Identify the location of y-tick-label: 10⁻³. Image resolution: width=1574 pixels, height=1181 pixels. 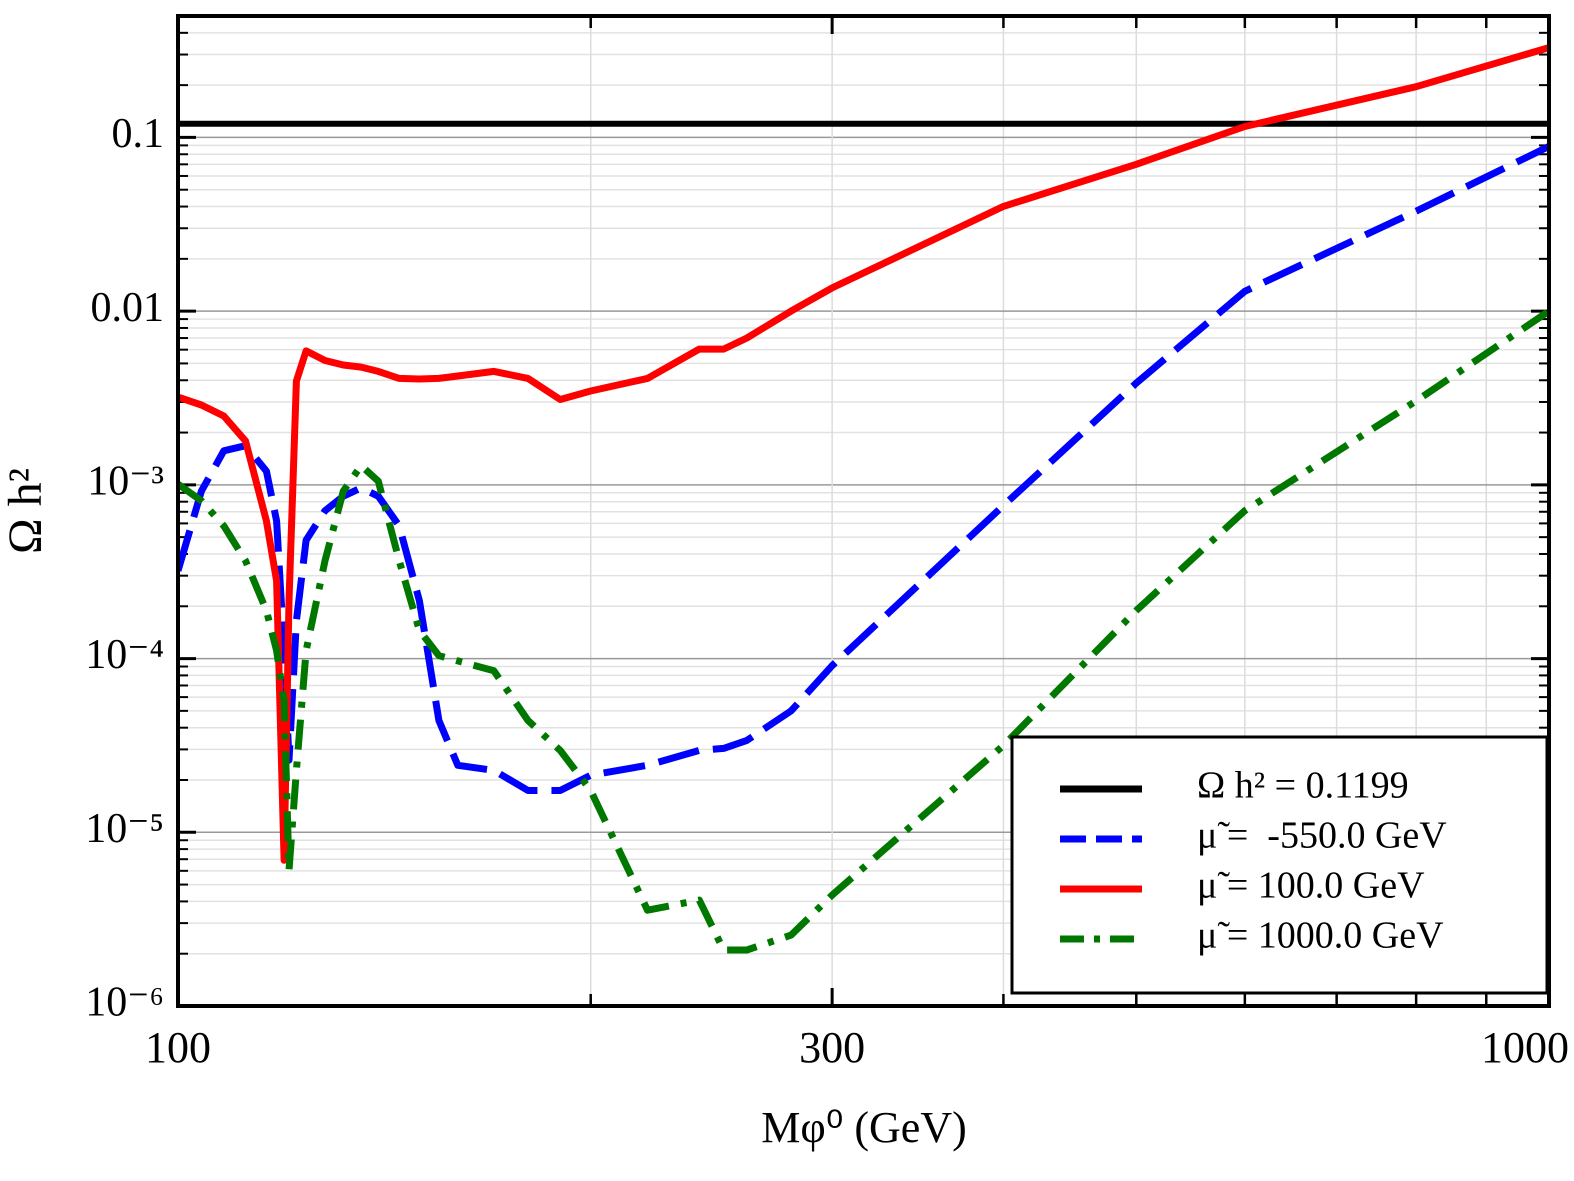
(125, 481).